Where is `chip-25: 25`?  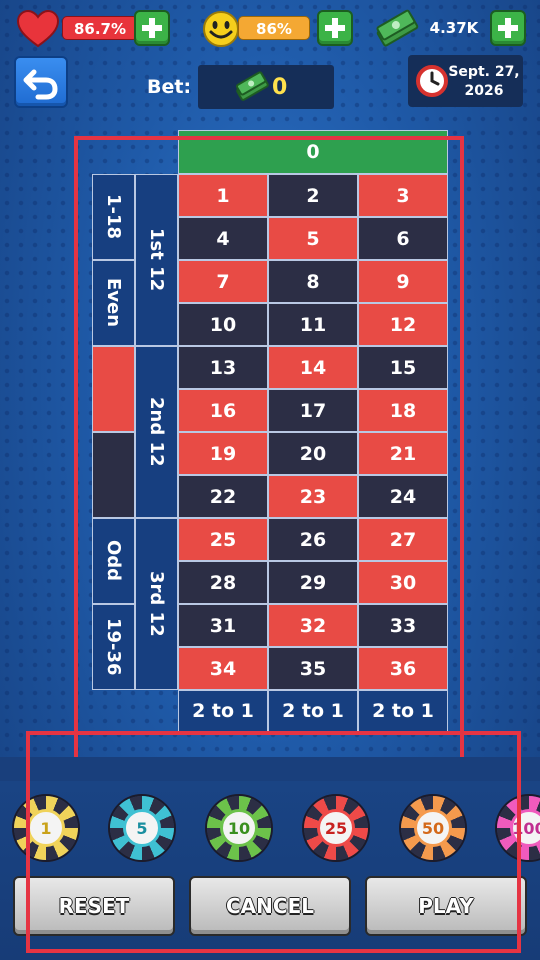 chip-25: 25 is located at coordinates (336, 828).